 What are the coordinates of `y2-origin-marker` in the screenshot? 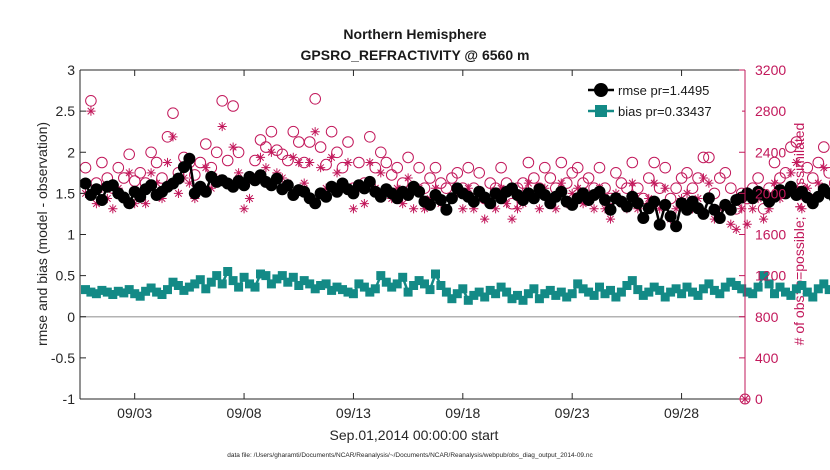 It's located at (745, 399).